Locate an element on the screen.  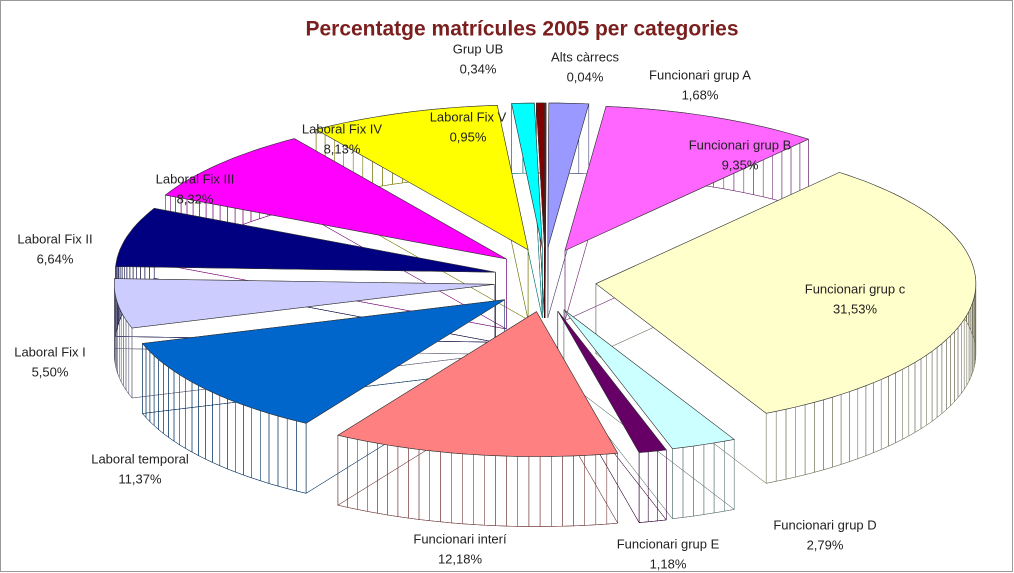
slice-label: Funcionari grup A is located at coordinates (700, 74).